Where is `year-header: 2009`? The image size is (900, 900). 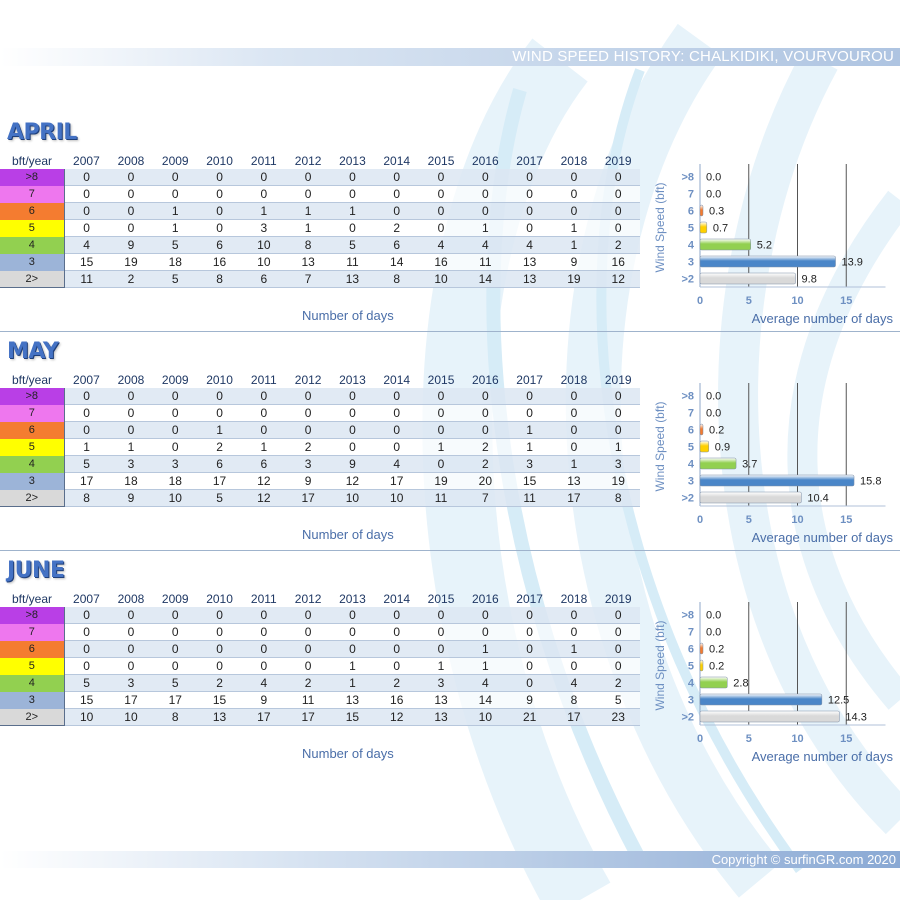
year-header: 2009 is located at coordinates (175, 599).